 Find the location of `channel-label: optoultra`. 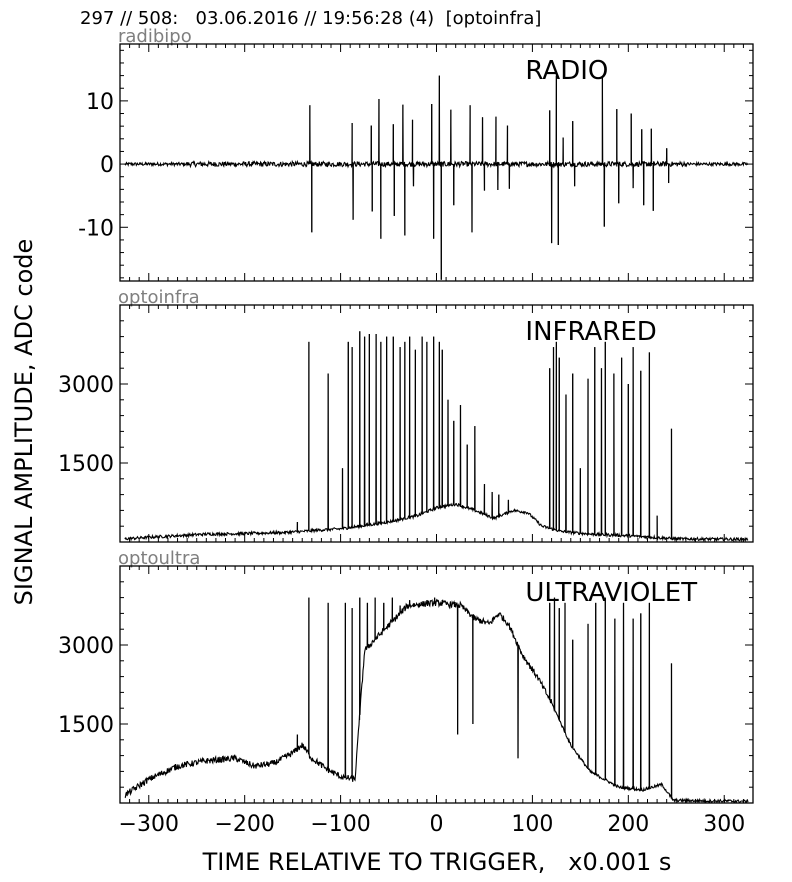

channel-label: optoultra is located at coordinates (159, 558).